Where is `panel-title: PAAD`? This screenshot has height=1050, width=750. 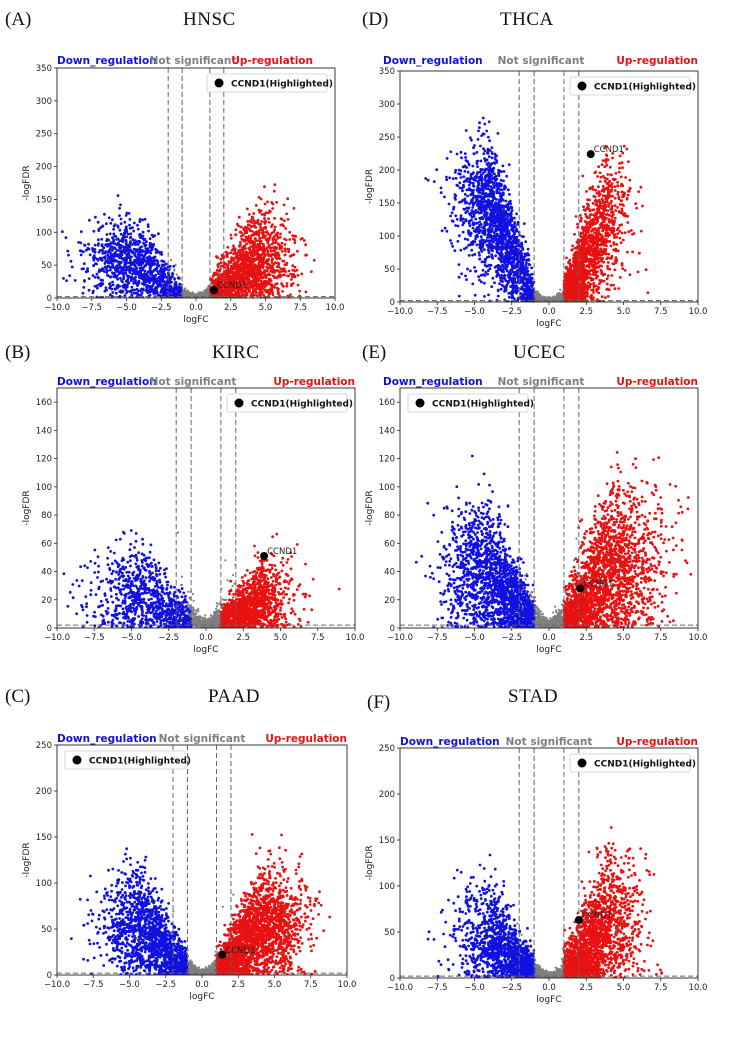 panel-title: PAAD is located at coordinates (234, 696).